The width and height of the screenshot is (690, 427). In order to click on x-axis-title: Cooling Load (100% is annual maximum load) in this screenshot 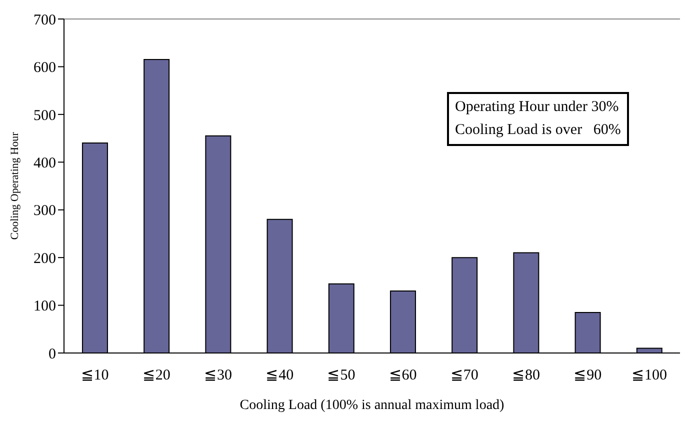, I will do `click(372, 405)`.